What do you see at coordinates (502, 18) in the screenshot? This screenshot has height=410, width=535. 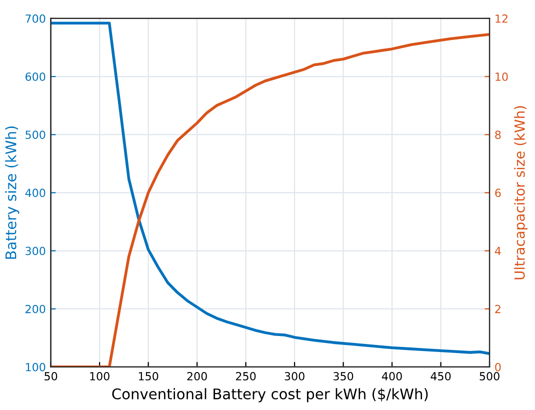 I see `y2-tick-label: 12` at bounding box center [502, 18].